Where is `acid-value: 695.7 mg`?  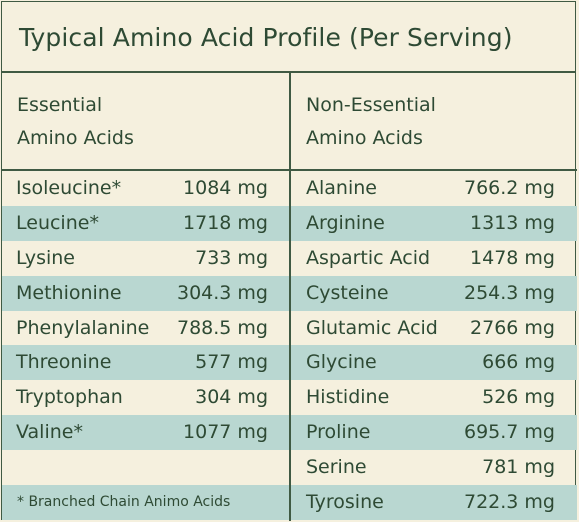
acid-value: 695.7 mg is located at coordinates (509, 432).